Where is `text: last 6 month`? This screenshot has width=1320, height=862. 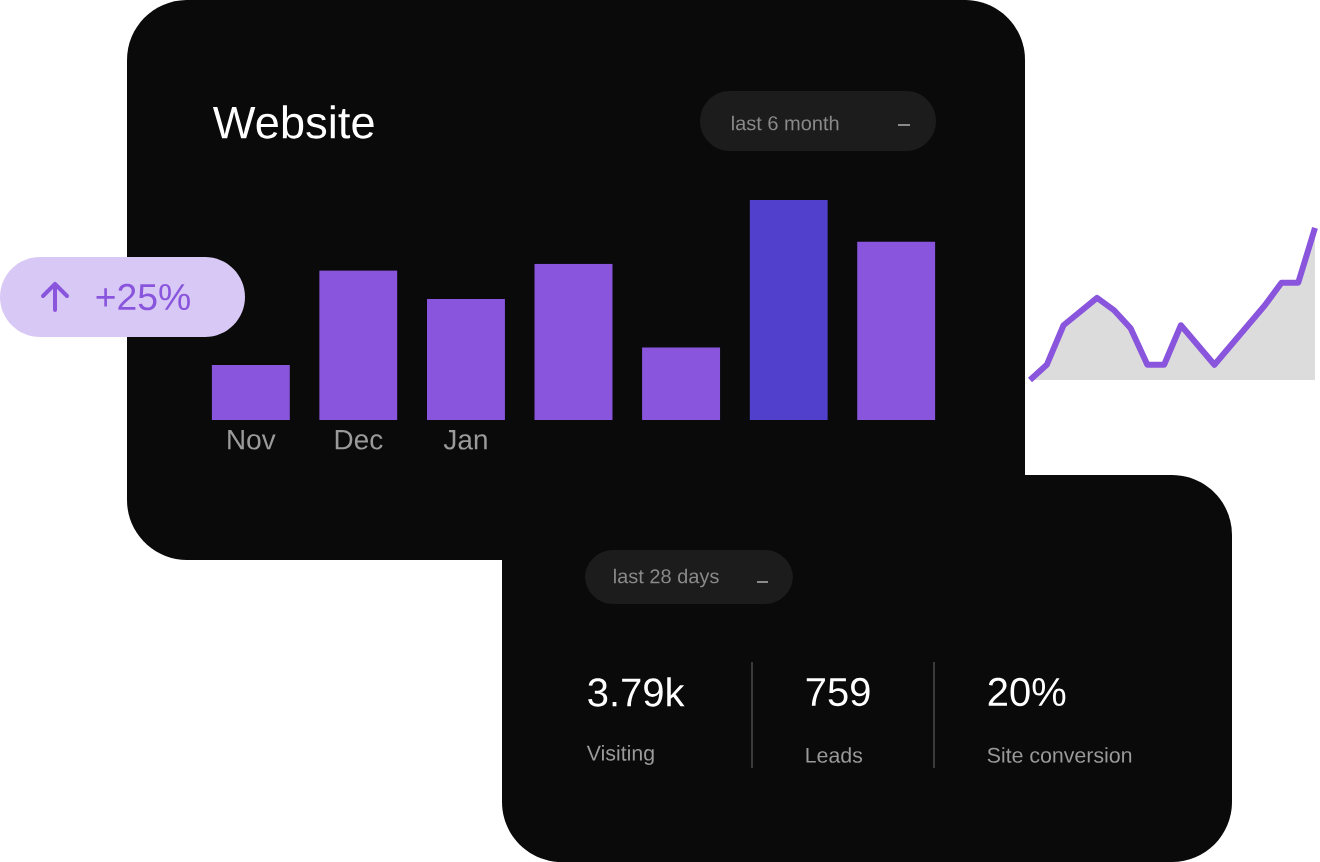
text: last 6 month is located at coordinates (785, 123).